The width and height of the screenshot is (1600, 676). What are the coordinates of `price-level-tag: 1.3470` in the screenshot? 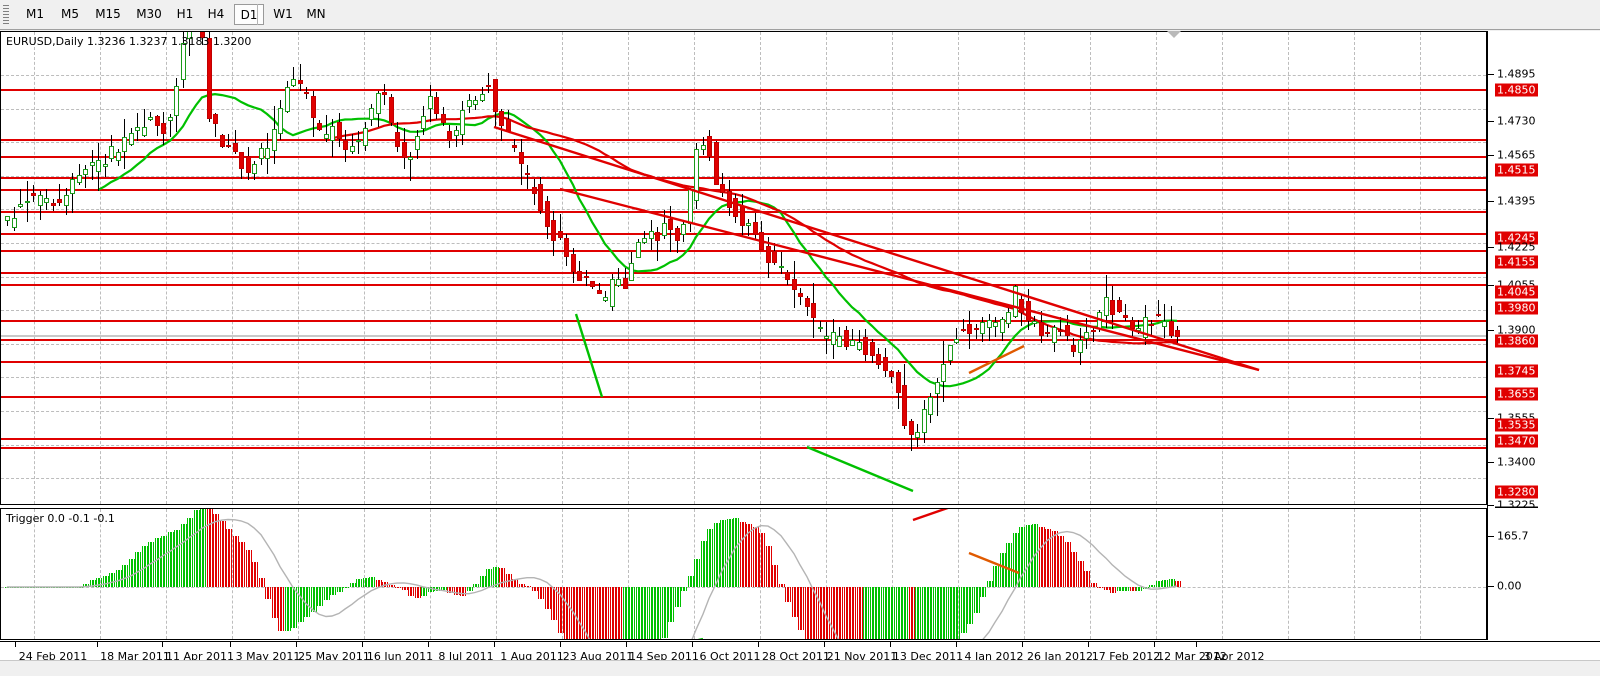 It's located at (1516, 441).